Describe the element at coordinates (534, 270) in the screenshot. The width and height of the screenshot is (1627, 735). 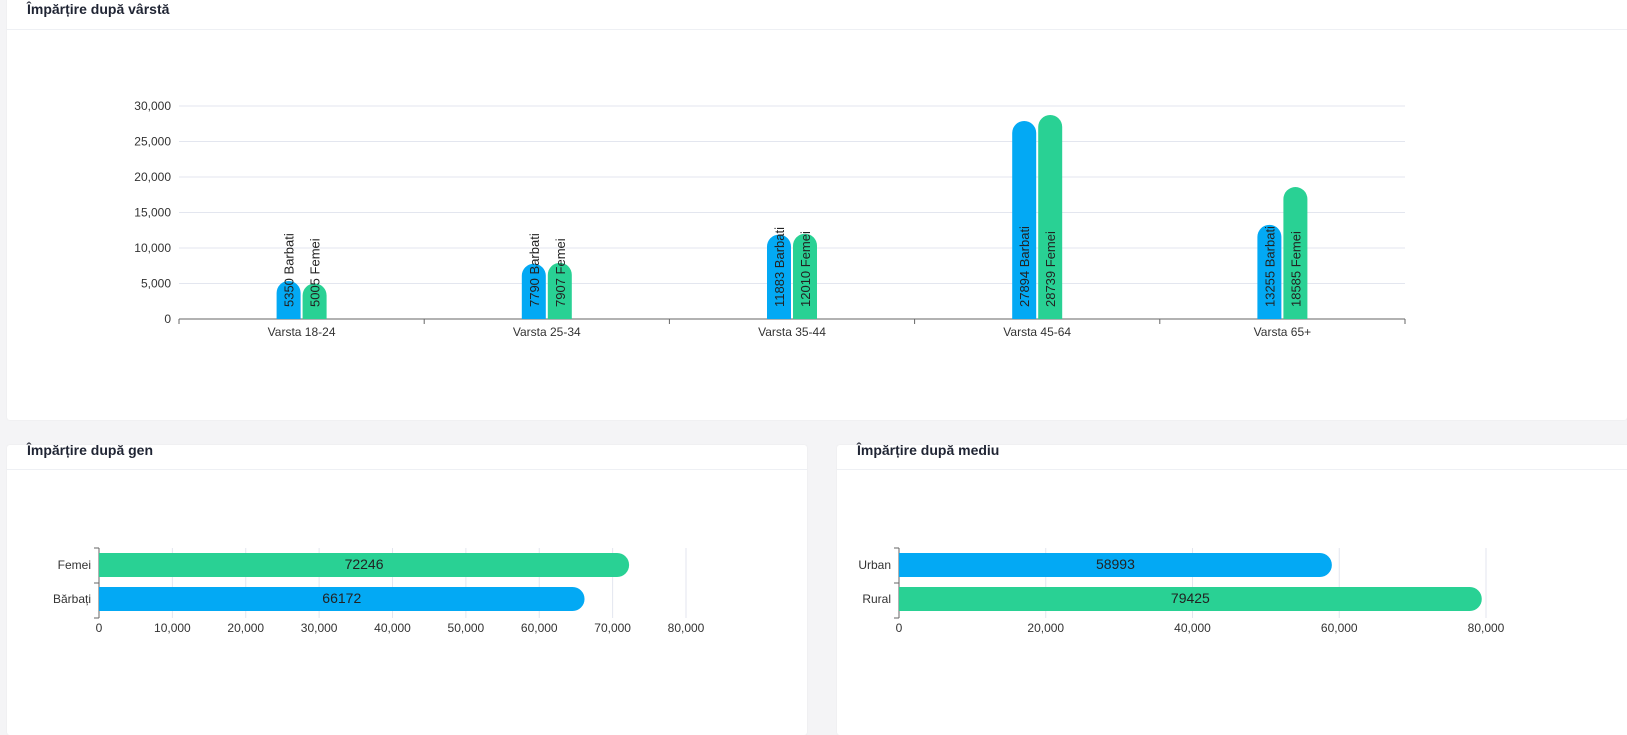
I see `bar-data-label: 7790 Barbati` at that location.